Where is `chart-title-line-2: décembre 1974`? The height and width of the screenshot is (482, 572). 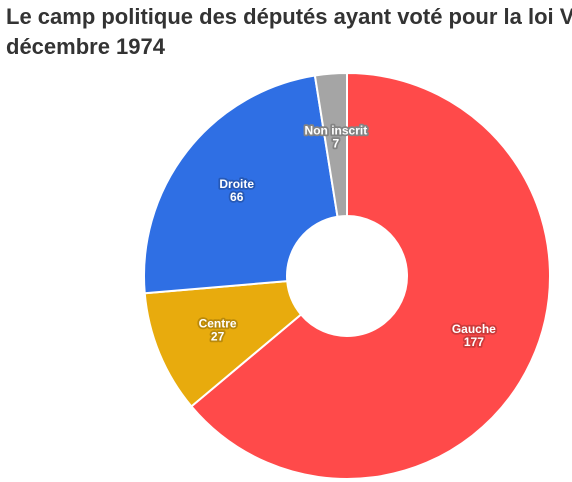 chart-title-line-2: décembre 1974 is located at coordinates (85, 46).